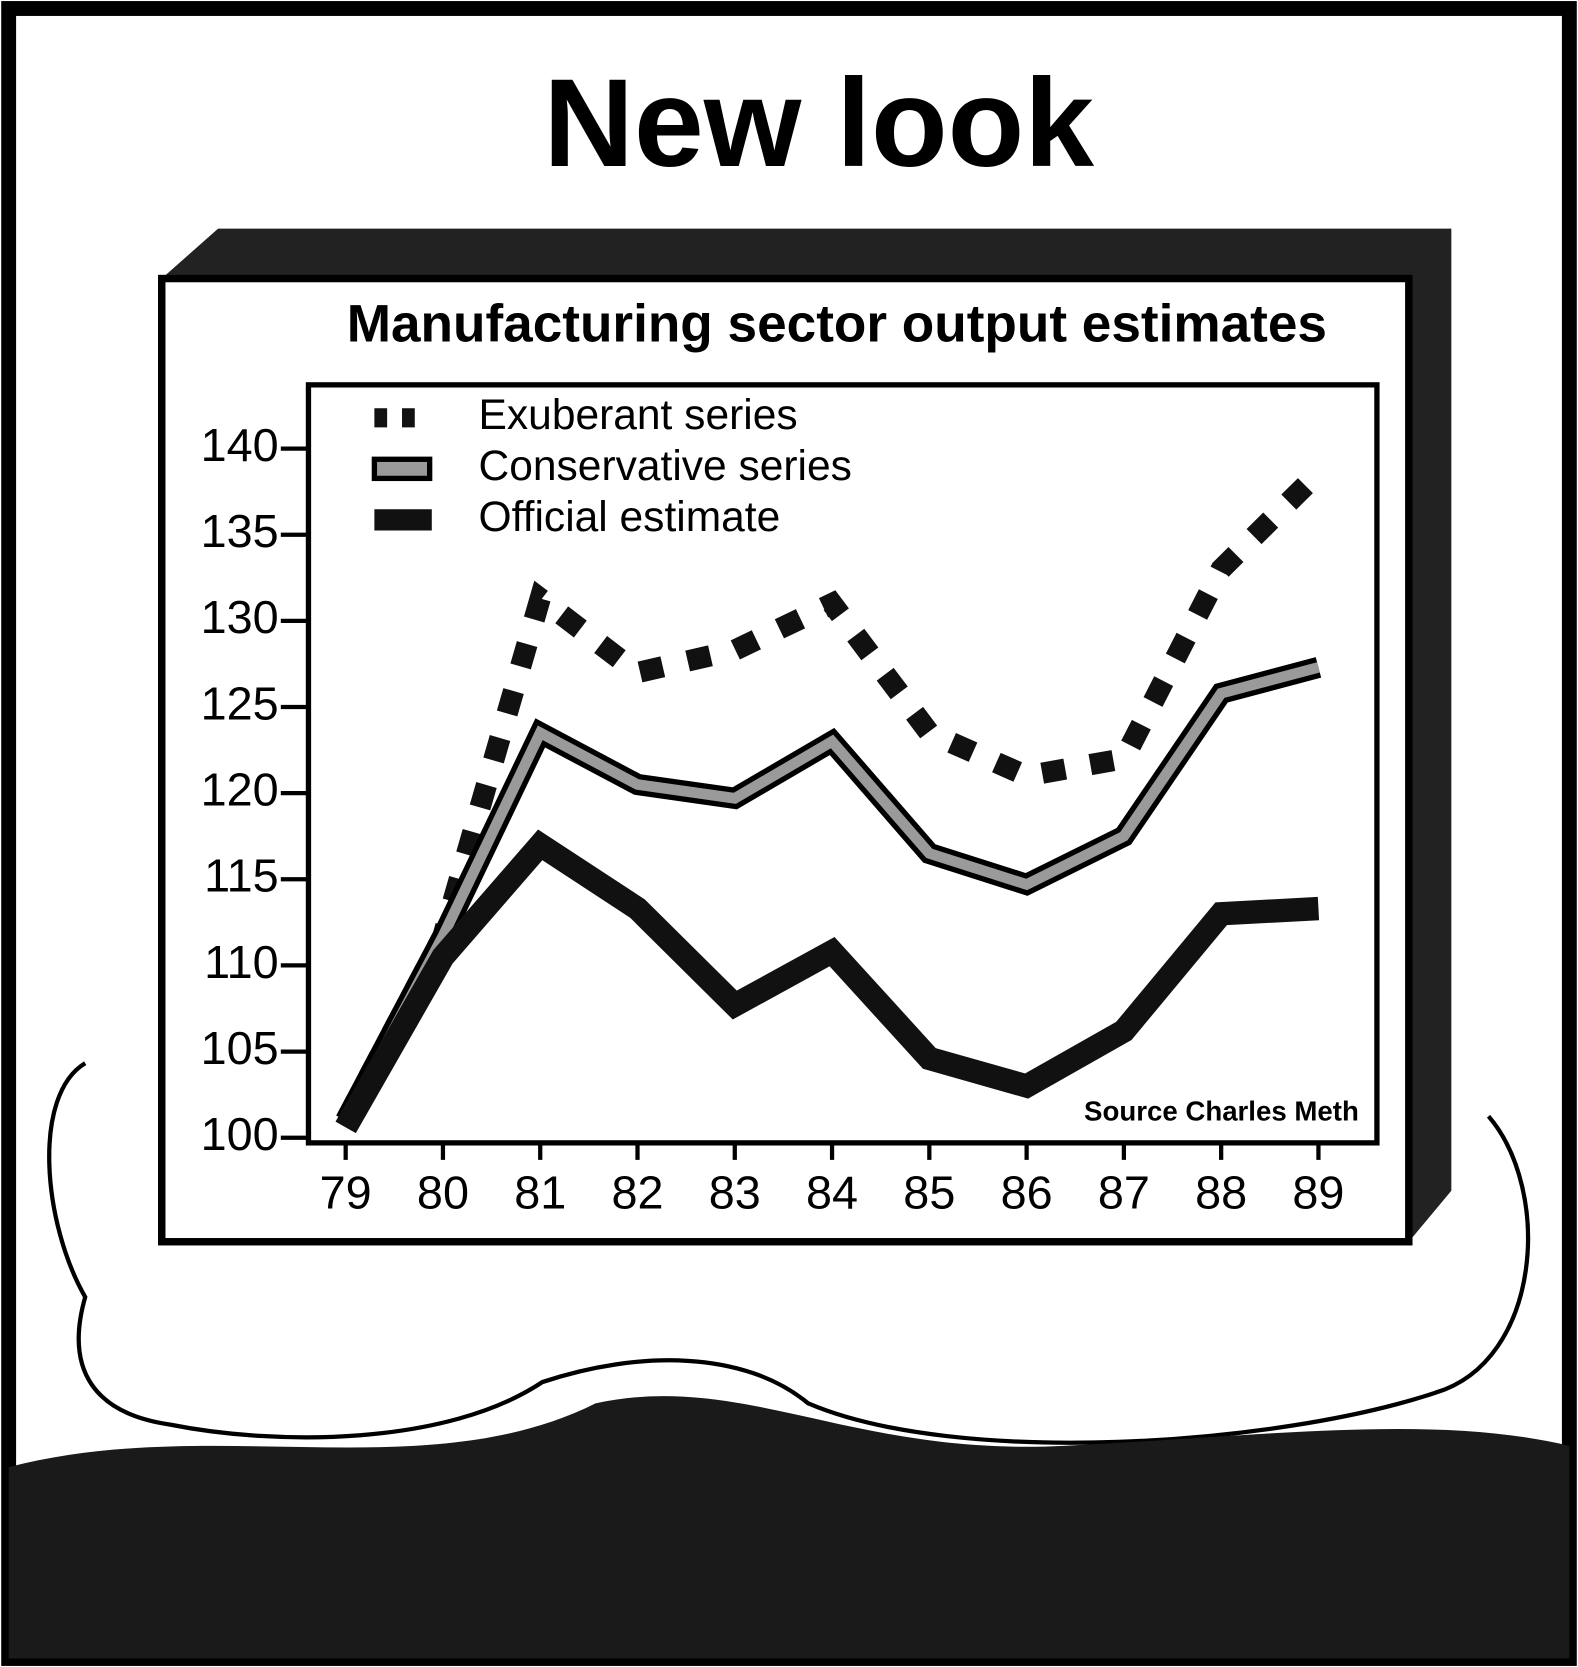  What do you see at coordinates (240, 790) in the screenshot?
I see `y-tick-label: 120` at bounding box center [240, 790].